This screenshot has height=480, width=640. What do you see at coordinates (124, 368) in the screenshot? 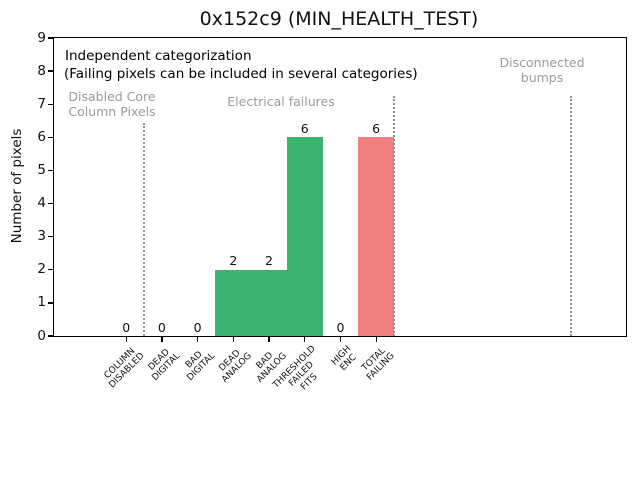
I see `x-tick-label: COLUMN DISABLED` at bounding box center [124, 368].